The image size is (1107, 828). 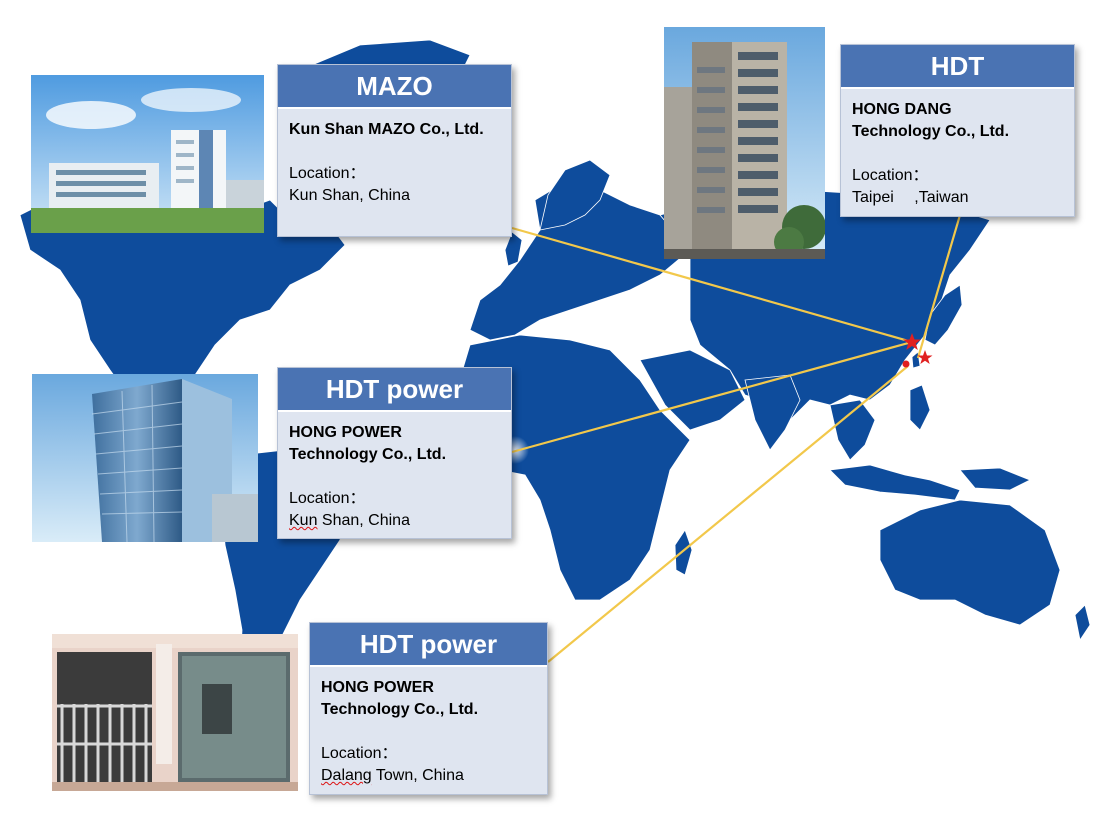 I want to click on hdt-power-tower-photo, so click(x=145, y=458).